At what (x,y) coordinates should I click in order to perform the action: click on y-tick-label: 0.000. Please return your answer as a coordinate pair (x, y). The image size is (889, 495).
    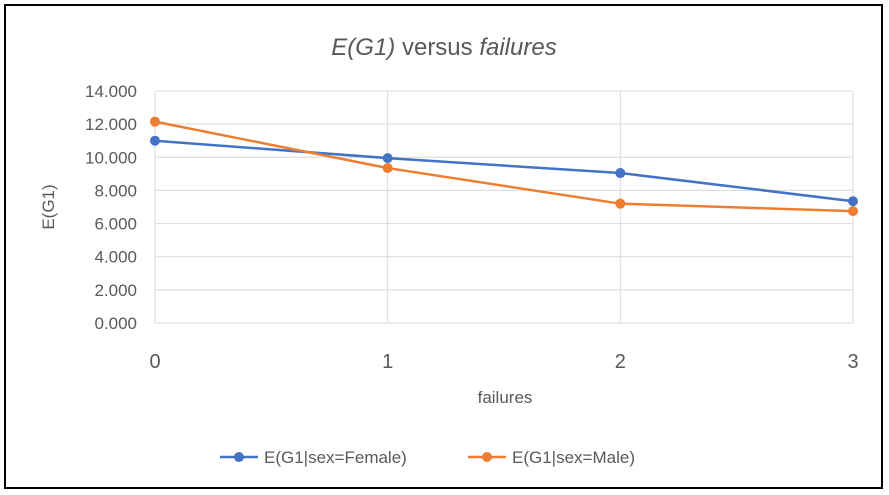
    Looking at the image, I should click on (115, 323).